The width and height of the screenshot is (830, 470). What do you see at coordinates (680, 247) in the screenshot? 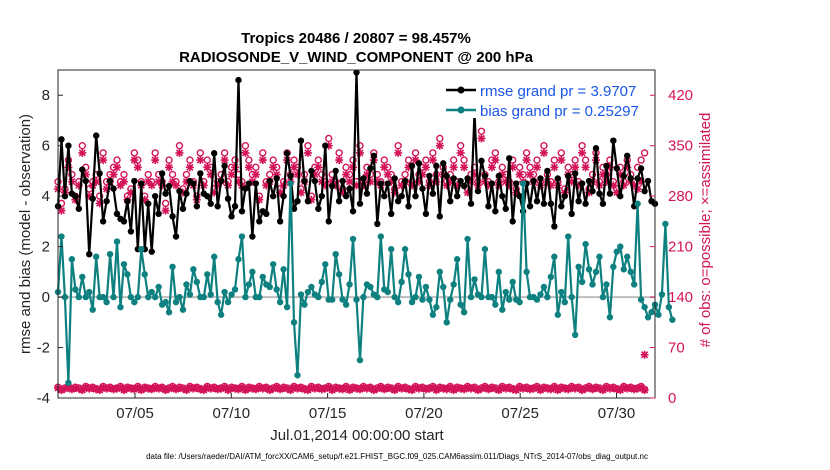
I see `y-right-tick-label: 210` at bounding box center [680, 247].